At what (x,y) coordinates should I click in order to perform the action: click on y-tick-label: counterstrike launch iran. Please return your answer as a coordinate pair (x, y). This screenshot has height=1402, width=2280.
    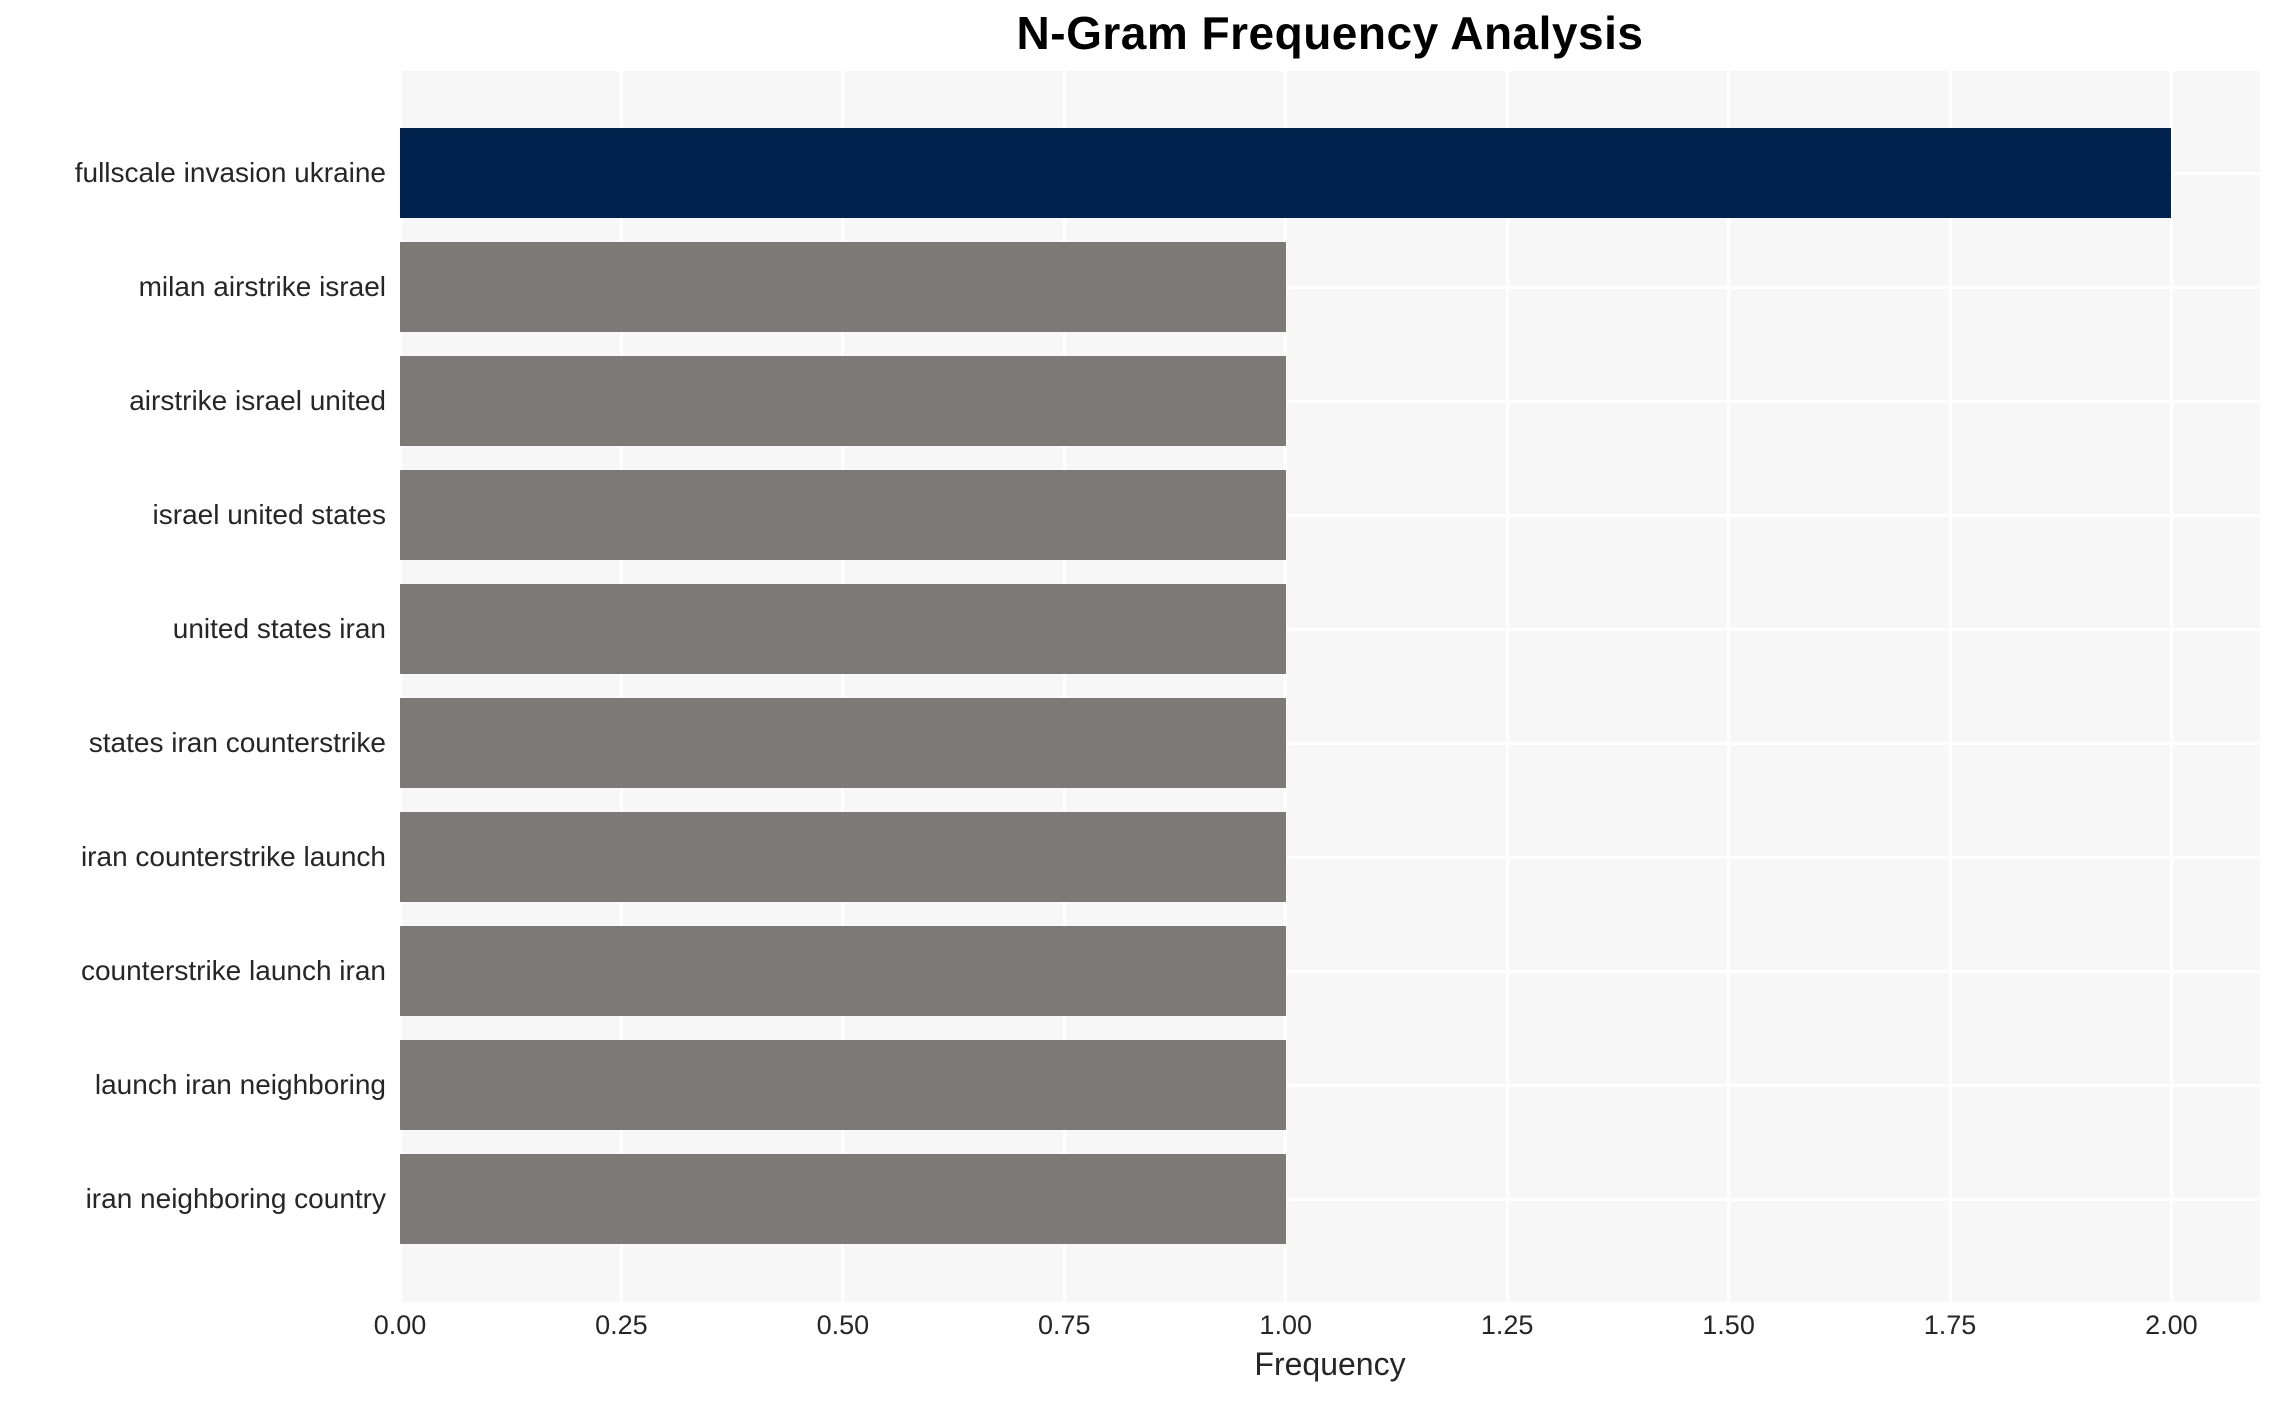
    Looking at the image, I should click on (233, 970).